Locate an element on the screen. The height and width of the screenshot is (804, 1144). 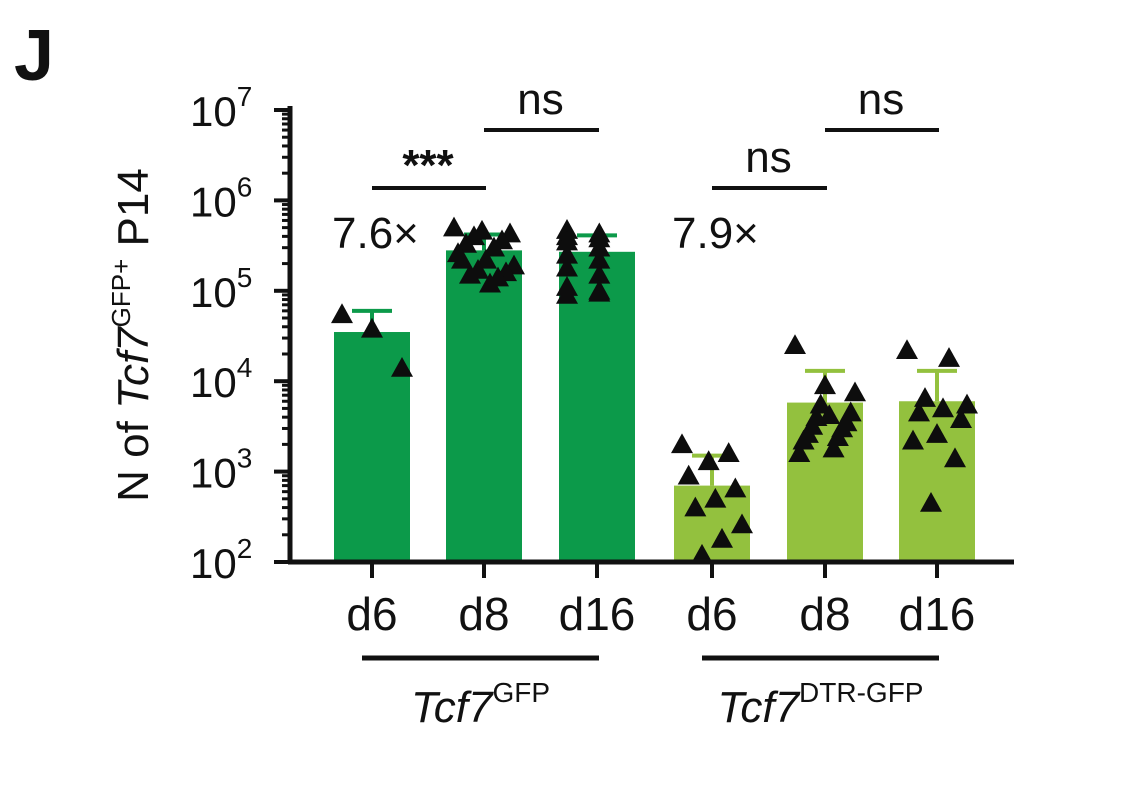
y-tick-label: 10⁵ is located at coordinates (221, 289).